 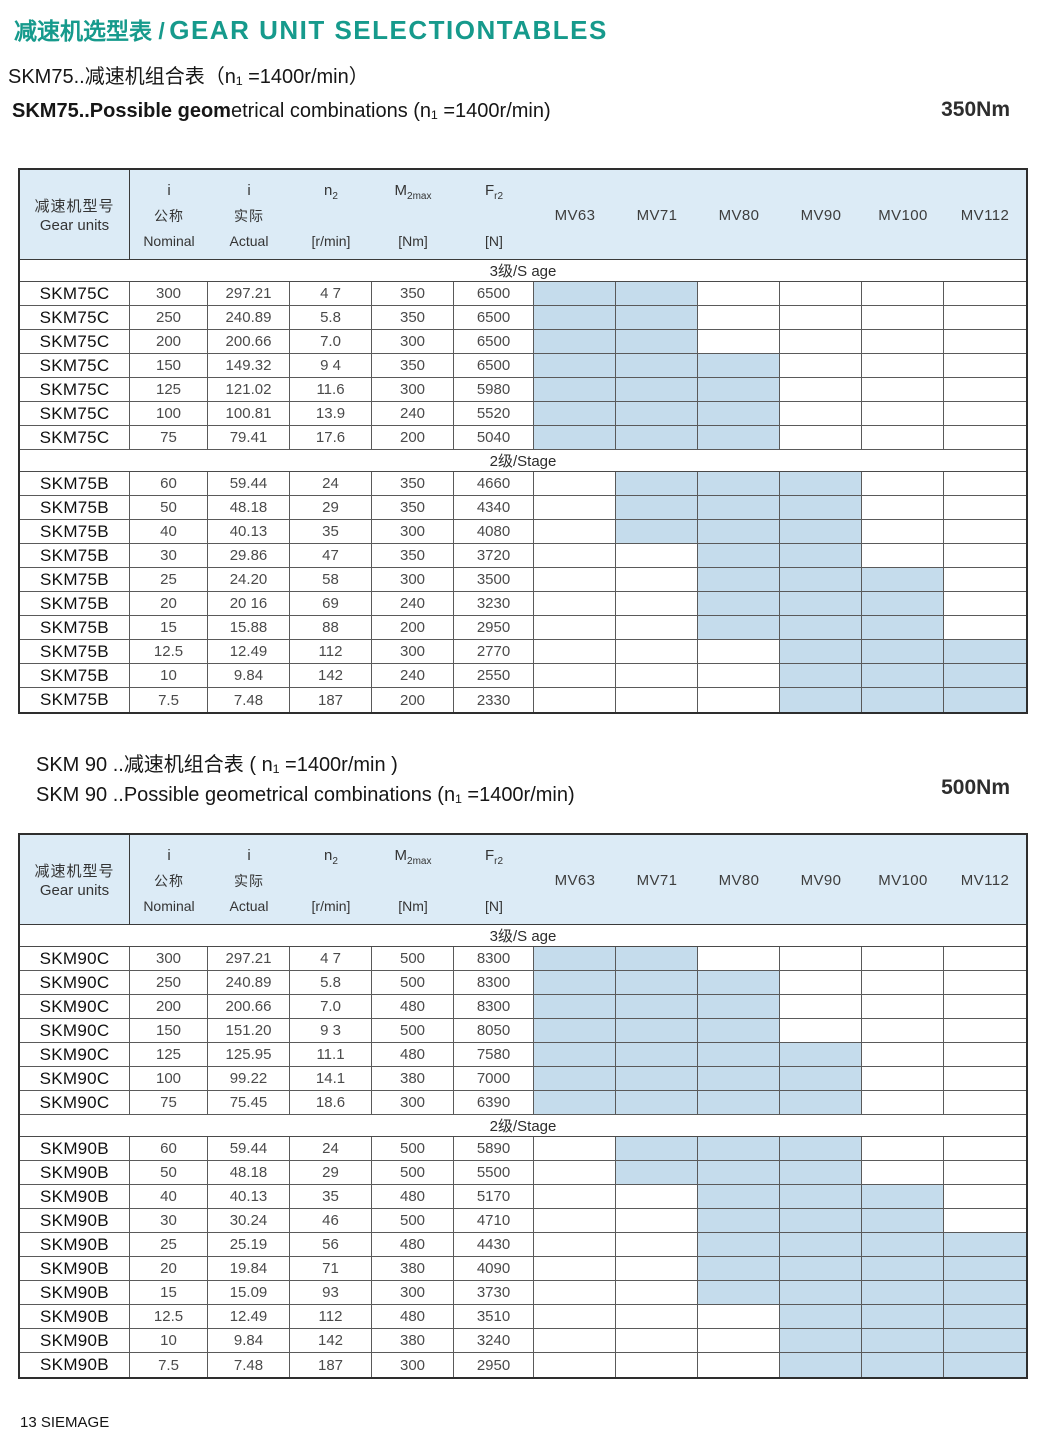 What do you see at coordinates (249, 652) in the screenshot?
I see `value-cell: 12.49` at bounding box center [249, 652].